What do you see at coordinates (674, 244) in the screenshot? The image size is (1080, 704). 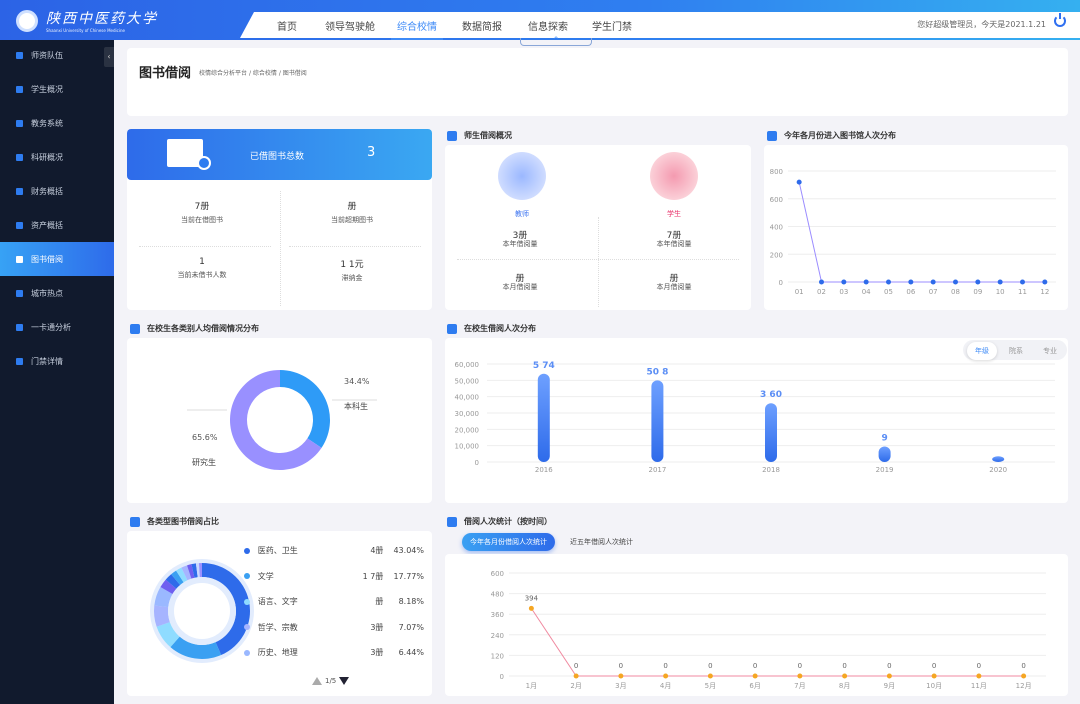 I see `student-year-label: 本年借阅量` at bounding box center [674, 244].